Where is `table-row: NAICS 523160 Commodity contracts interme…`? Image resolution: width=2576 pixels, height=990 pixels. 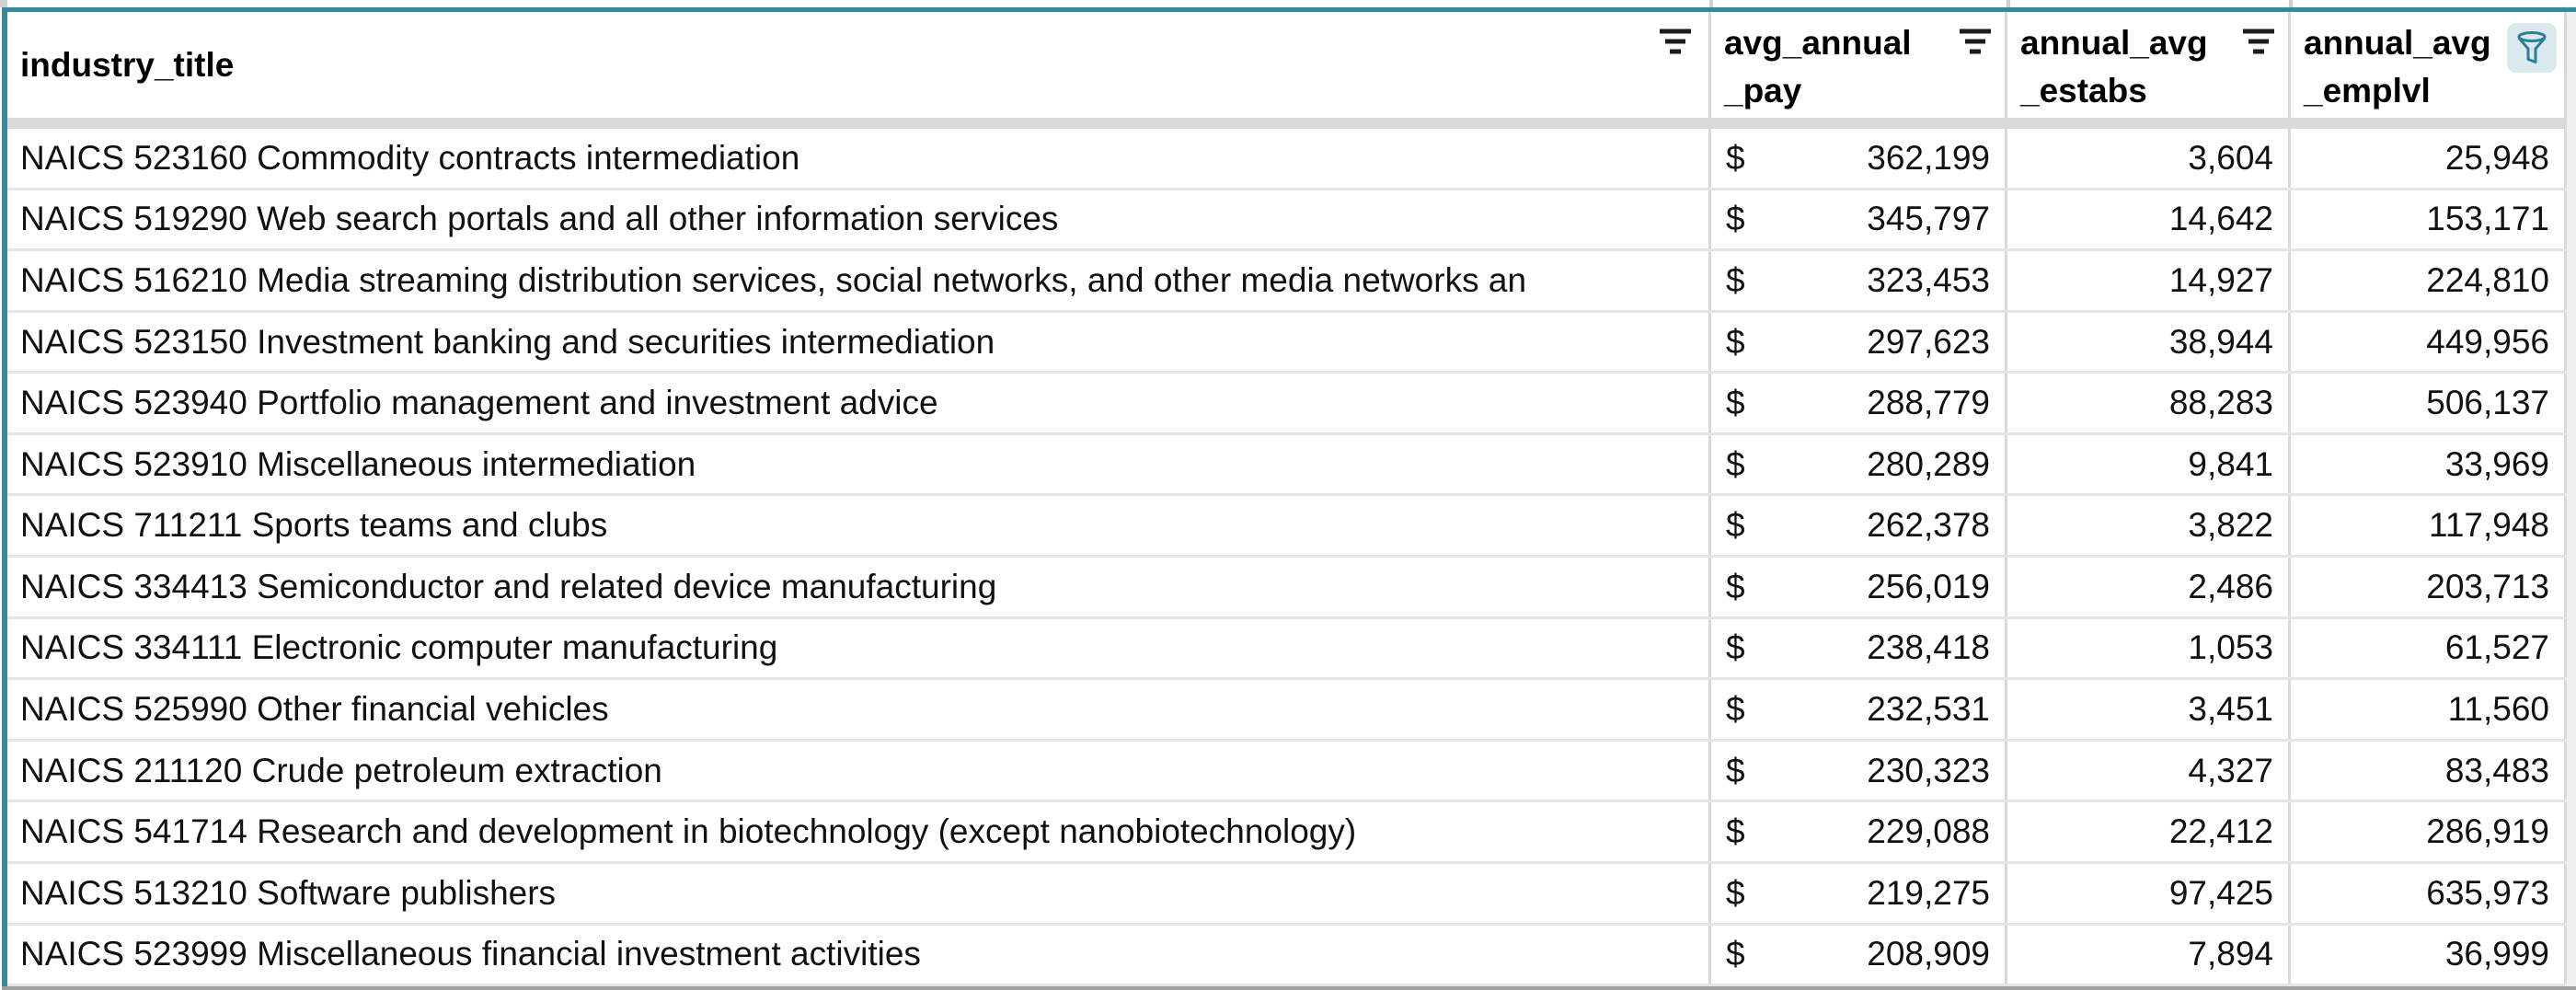
table-row: NAICS 523160 Commodity contracts interme… is located at coordinates (1287, 159).